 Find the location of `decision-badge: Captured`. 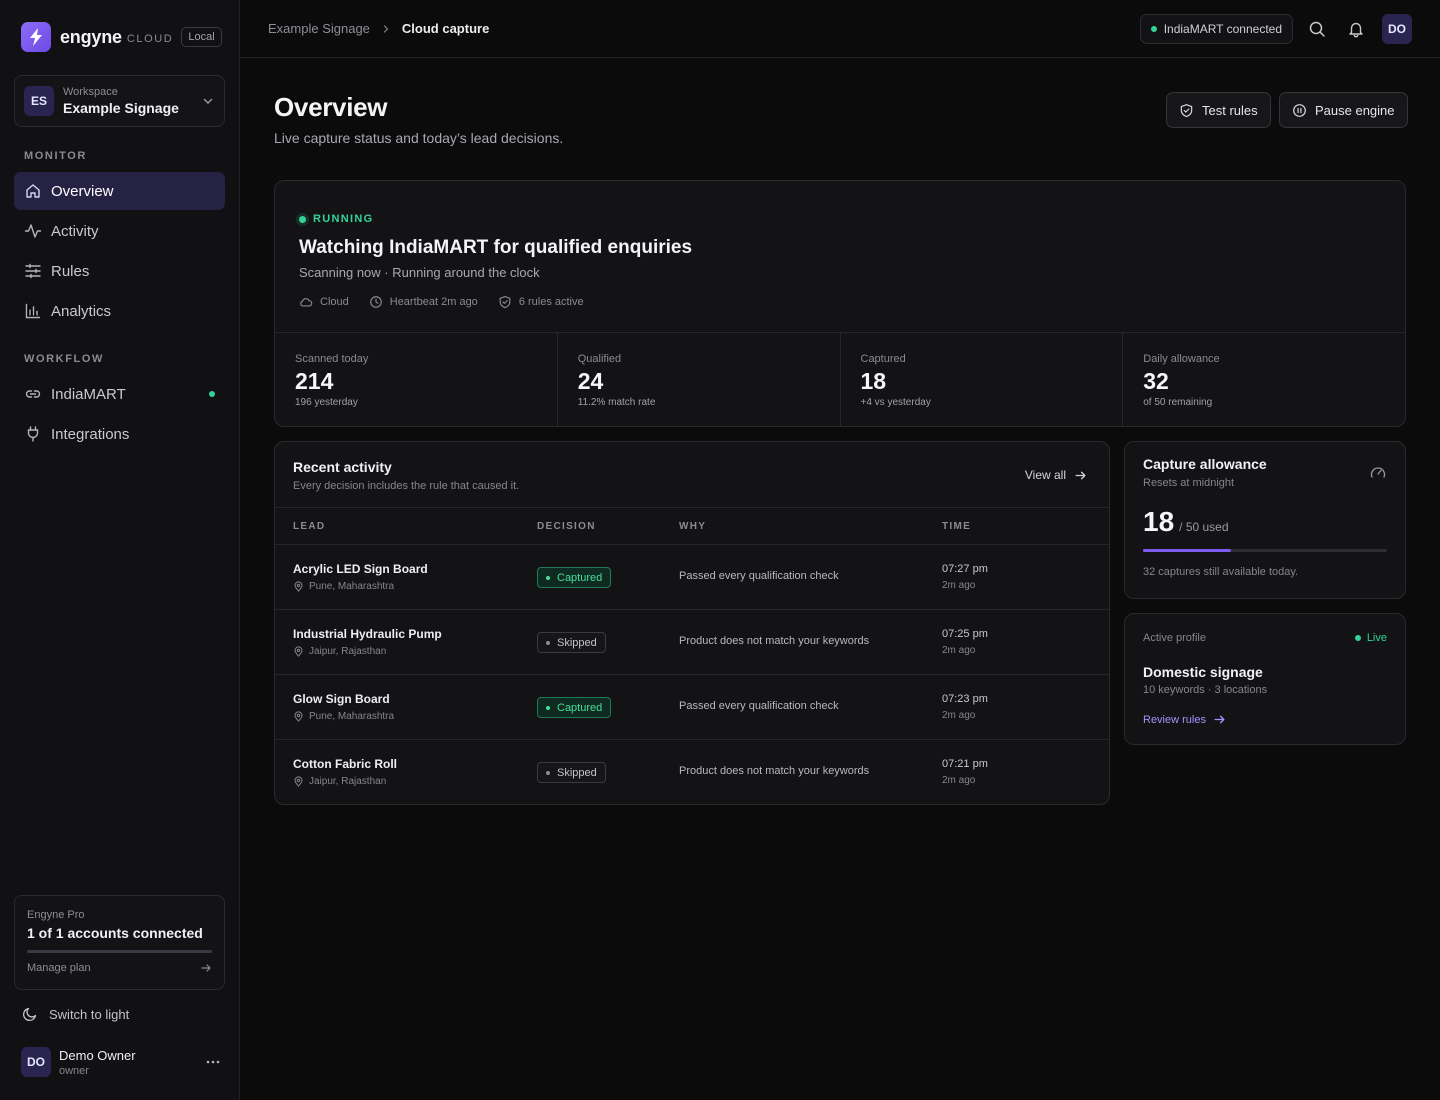

decision-badge: Captured is located at coordinates (574, 577).